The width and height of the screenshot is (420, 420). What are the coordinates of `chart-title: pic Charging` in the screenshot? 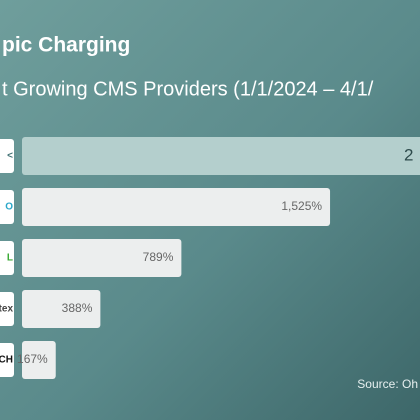 It's located at (66, 45).